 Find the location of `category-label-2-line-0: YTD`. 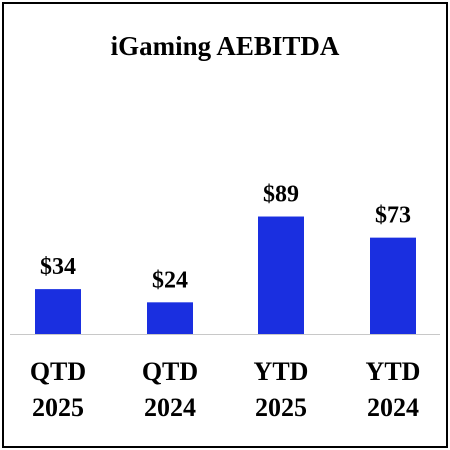

category-label-2-line-0: YTD is located at coordinates (281, 371).